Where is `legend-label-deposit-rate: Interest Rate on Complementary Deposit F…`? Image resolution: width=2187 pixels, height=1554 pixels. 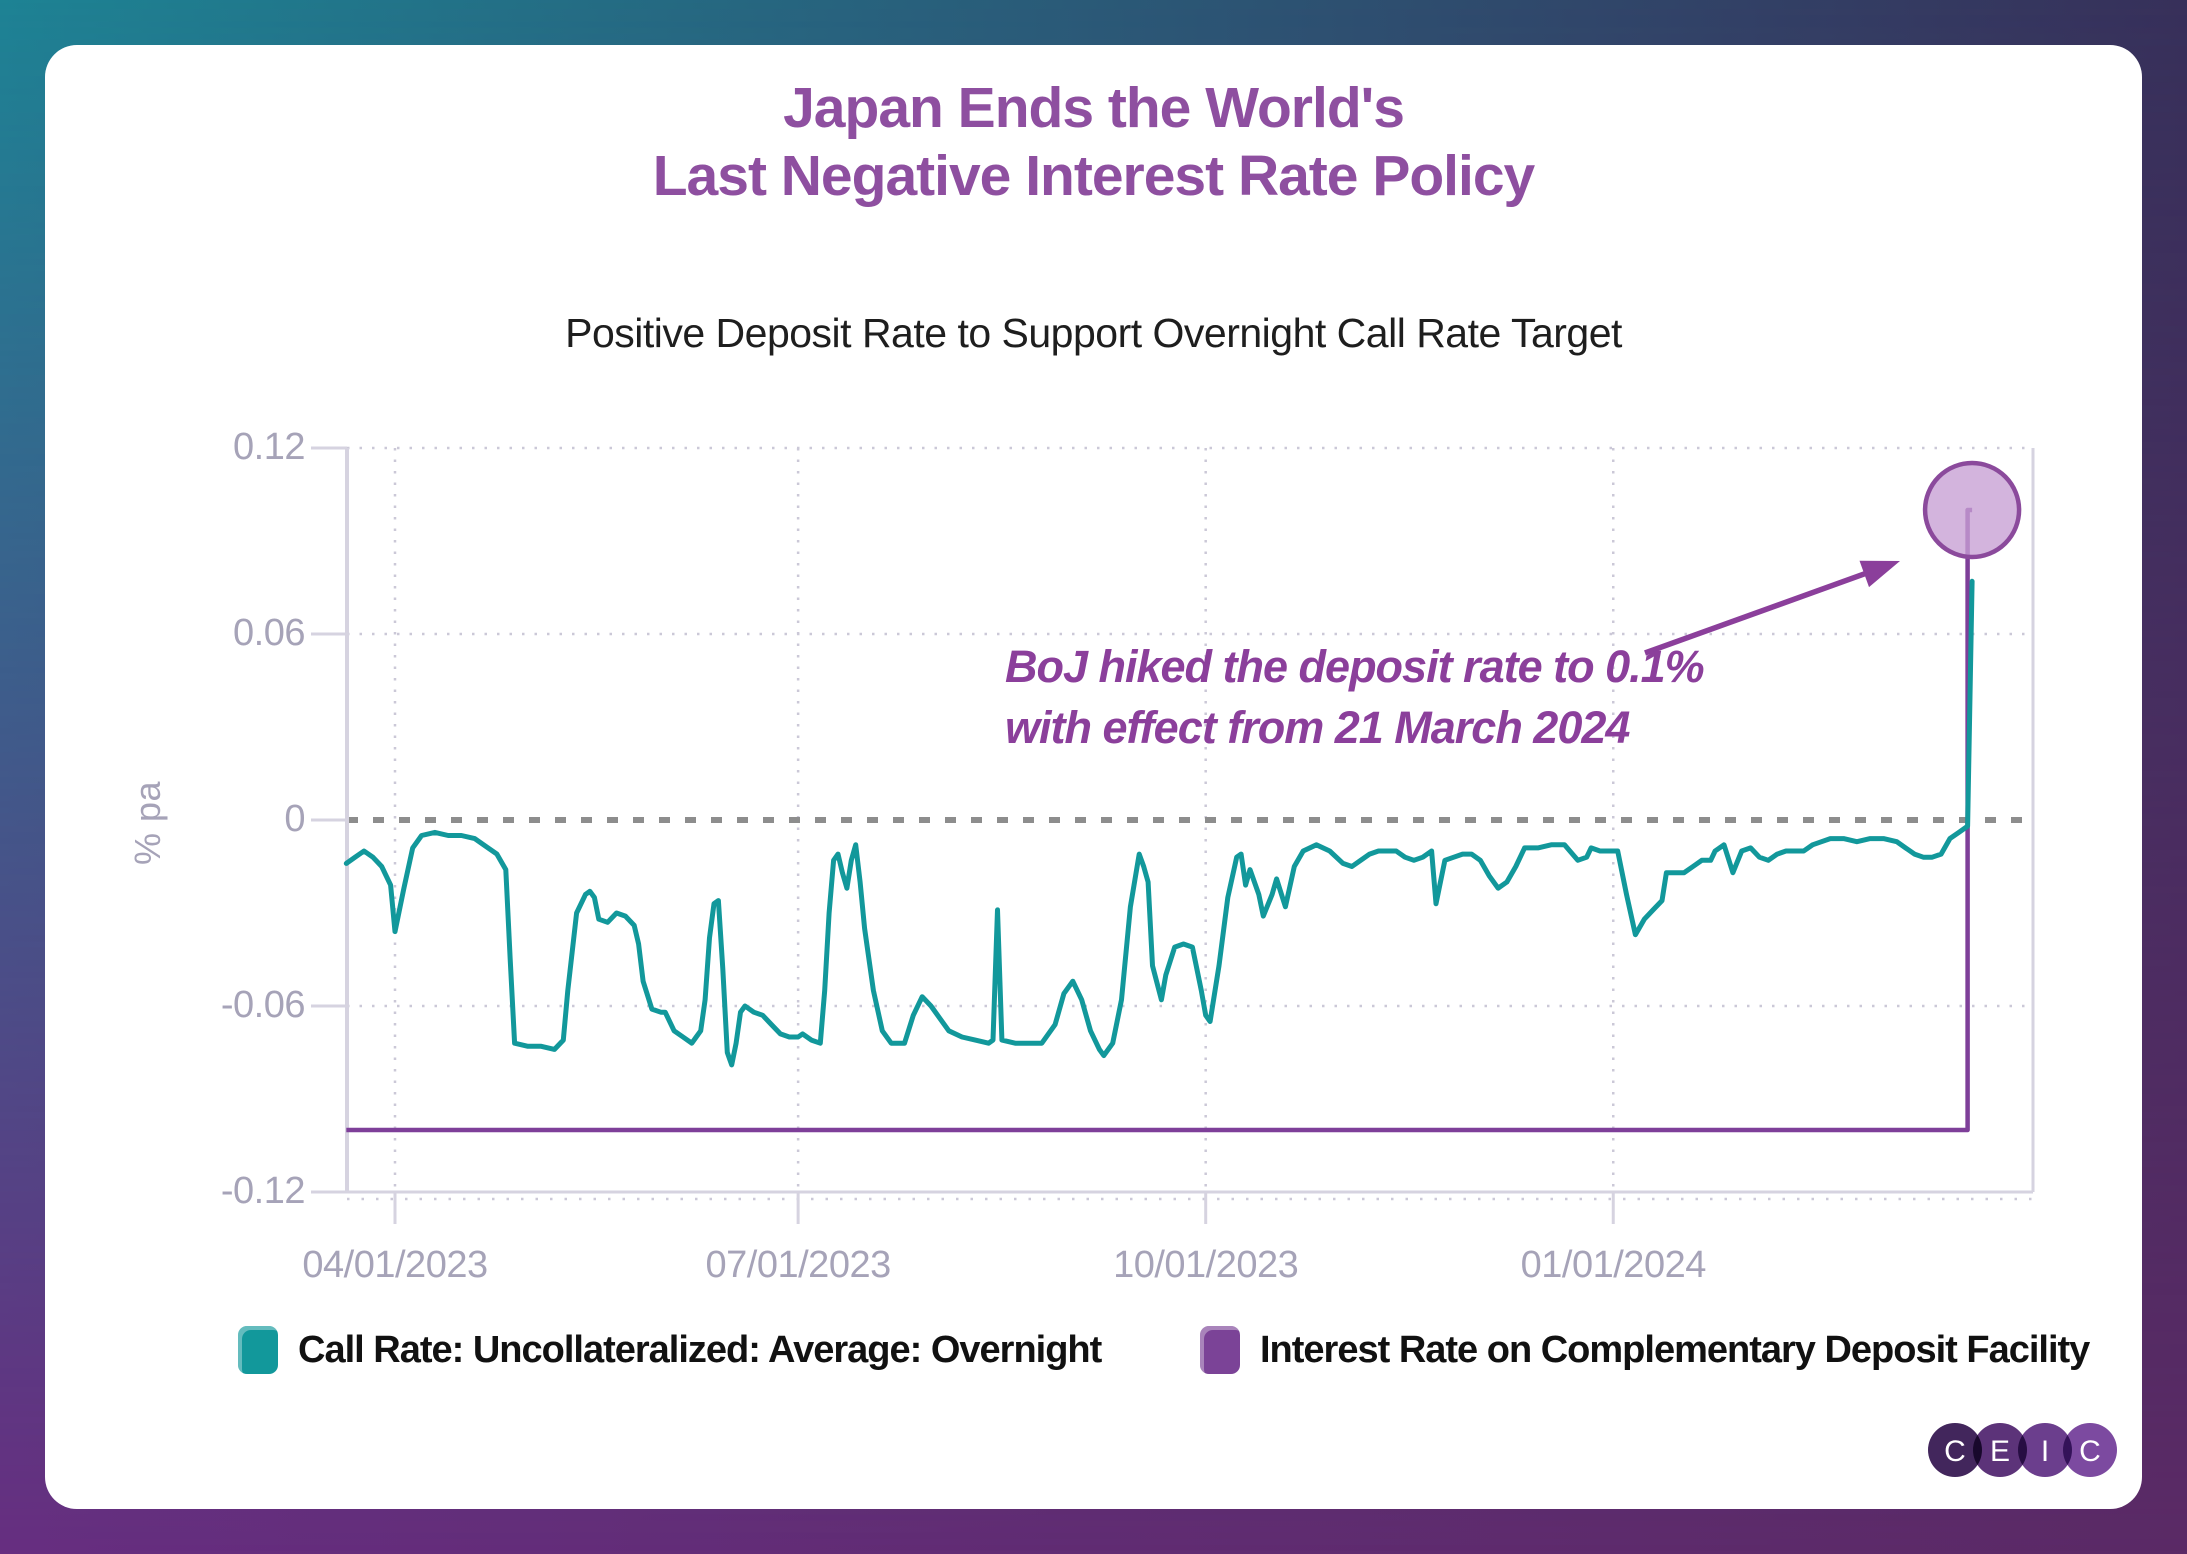 legend-label-deposit-rate: Interest Rate on Complementary Deposit F… is located at coordinates (1675, 1349).